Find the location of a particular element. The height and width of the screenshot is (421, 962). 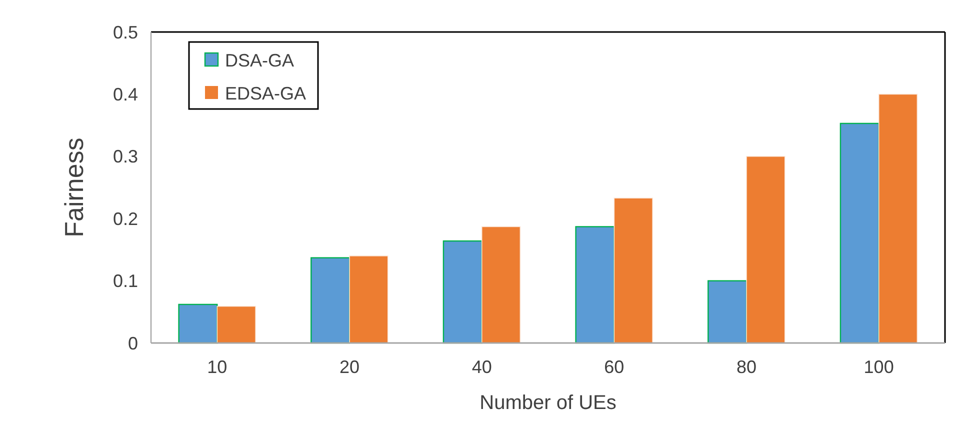

y-tick-label: 0.2 is located at coordinates (125, 218).